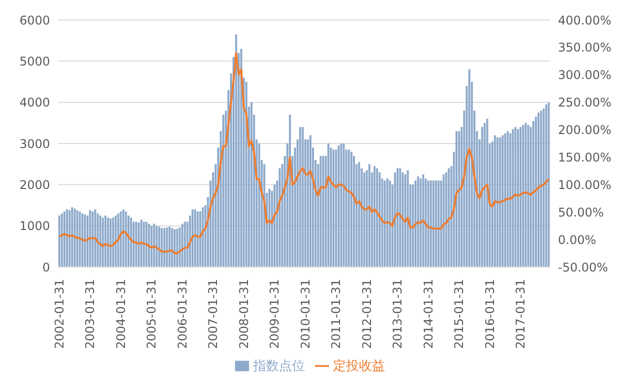  I want to click on y2-tick-label: 400.00%, so click(585, 20).